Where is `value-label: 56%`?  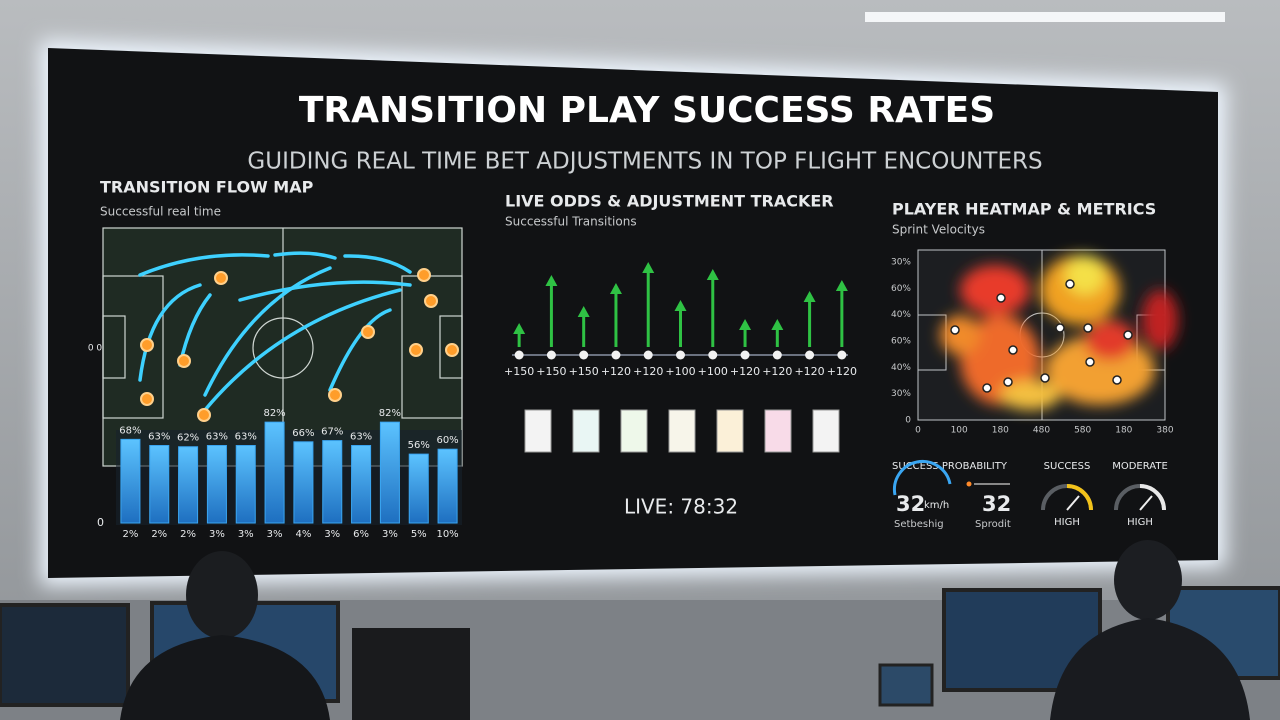
value-label: 56% is located at coordinates (419, 445).